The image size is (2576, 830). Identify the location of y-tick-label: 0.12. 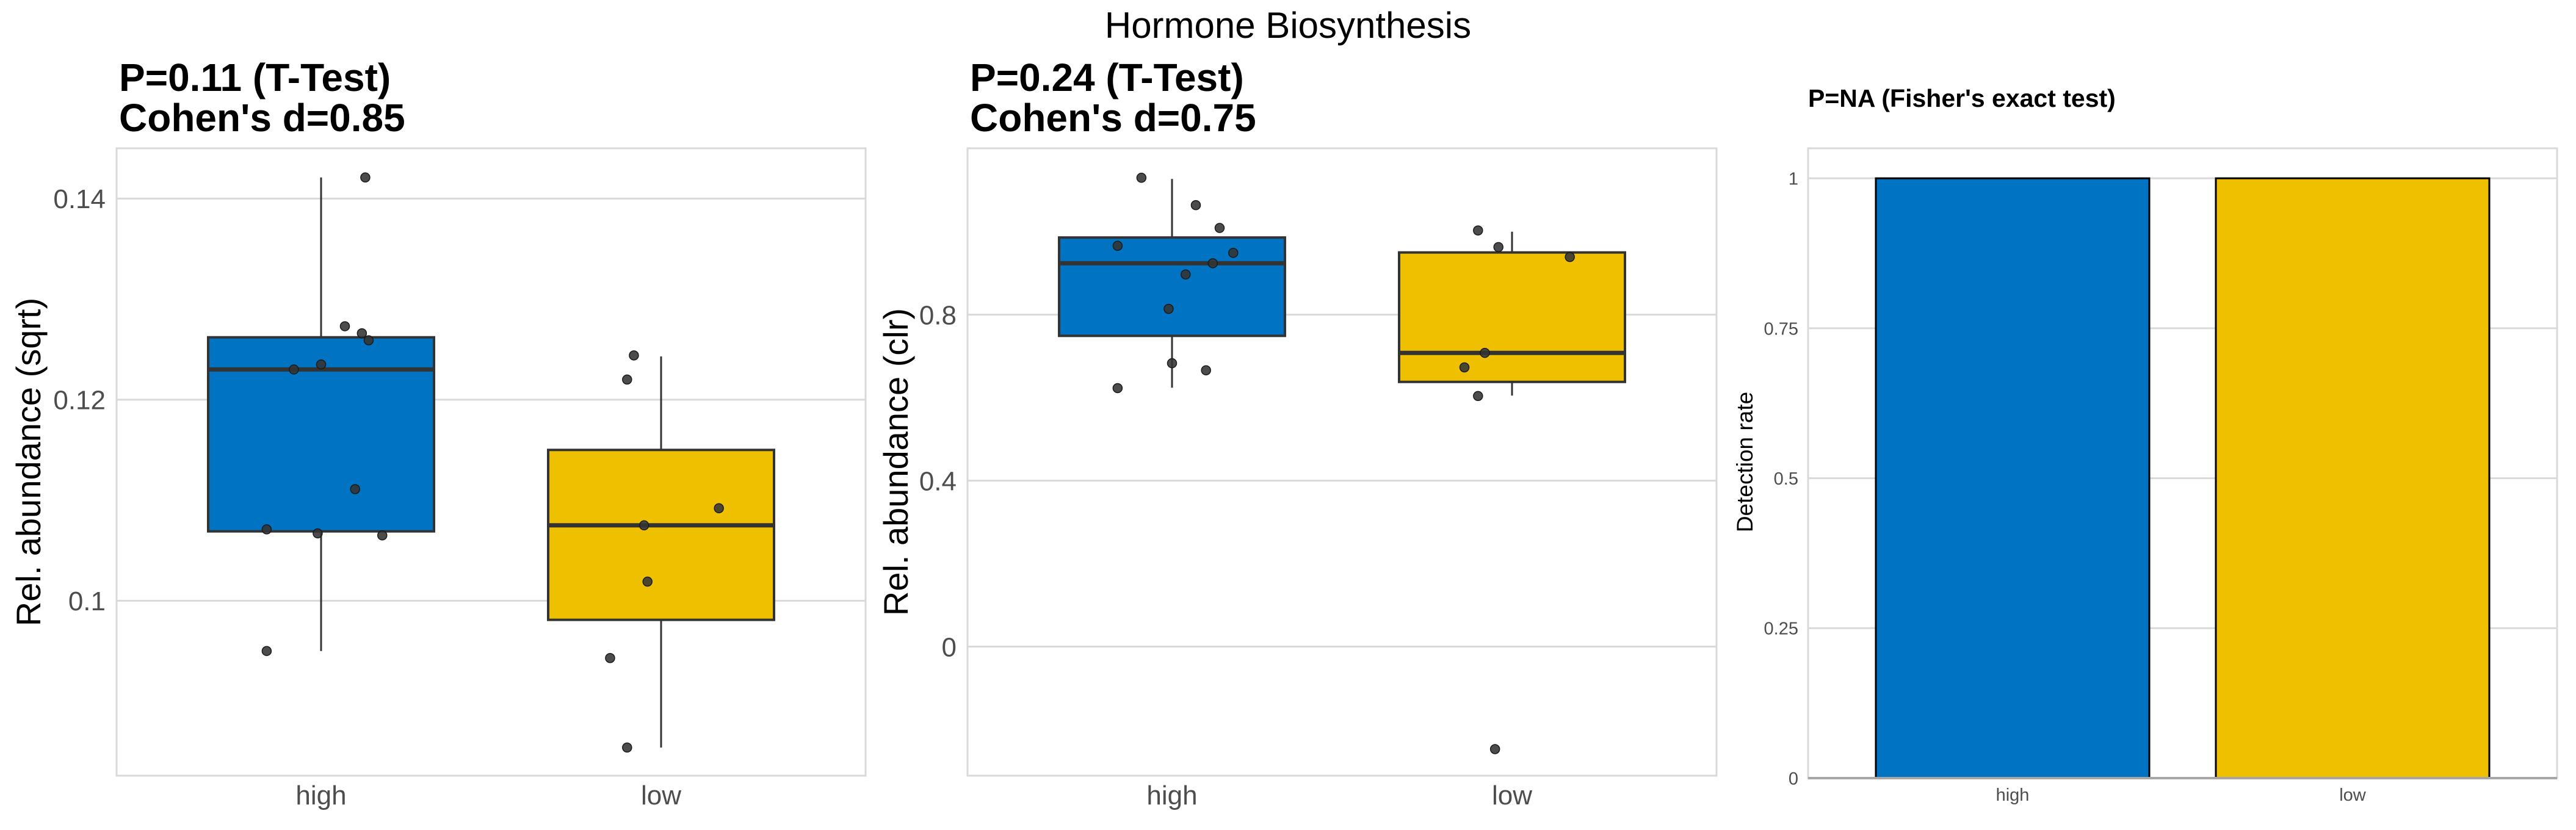
(79, 401).